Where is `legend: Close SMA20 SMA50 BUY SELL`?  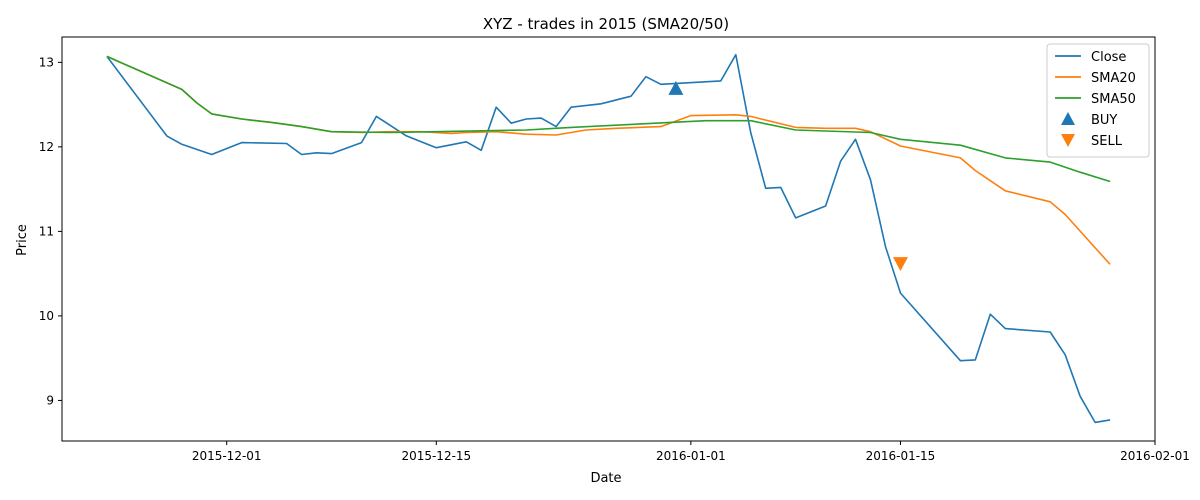 legend: Close SMA20 SMA50 BUY SELL is located at coordinates (1098, 100).